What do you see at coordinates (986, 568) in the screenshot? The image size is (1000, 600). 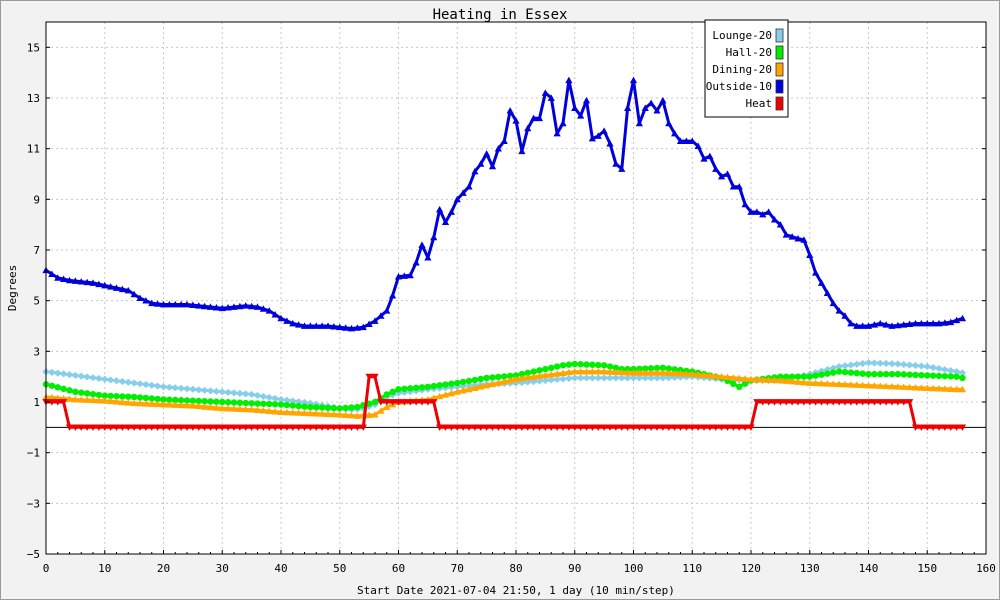 I see `x-tick-label: 160` at bounding box center [986, 568].